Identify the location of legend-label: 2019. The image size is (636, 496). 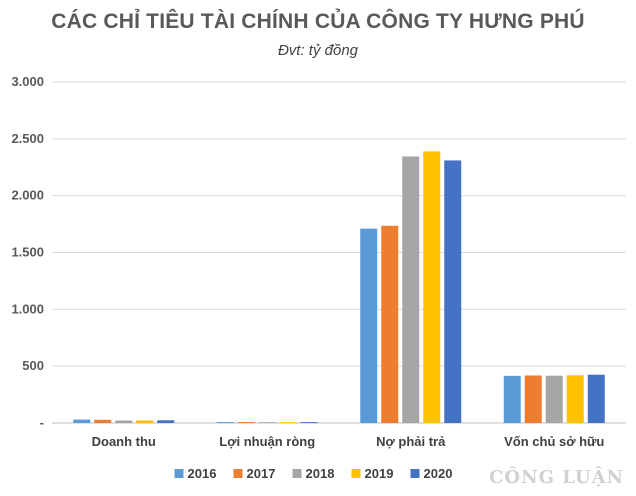
(379, 473).